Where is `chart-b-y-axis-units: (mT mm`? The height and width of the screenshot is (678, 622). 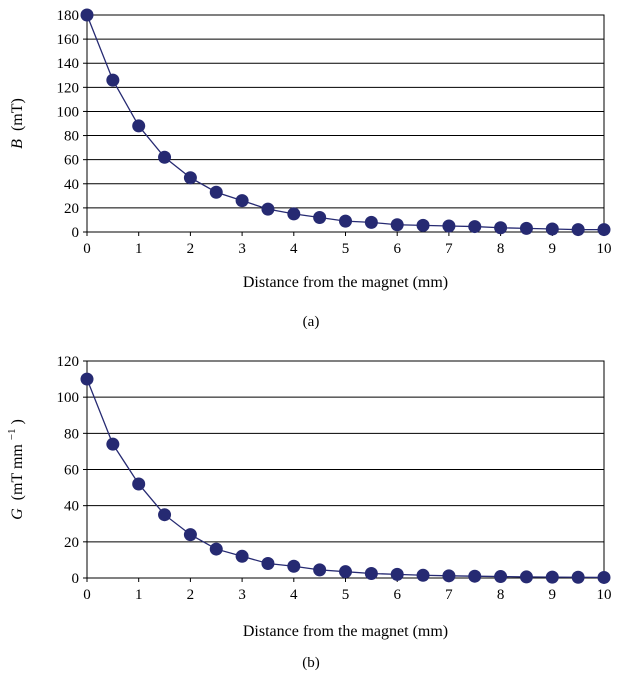
chart-b-y-axis-units: (mT mm is located at coordinates (17, 472).